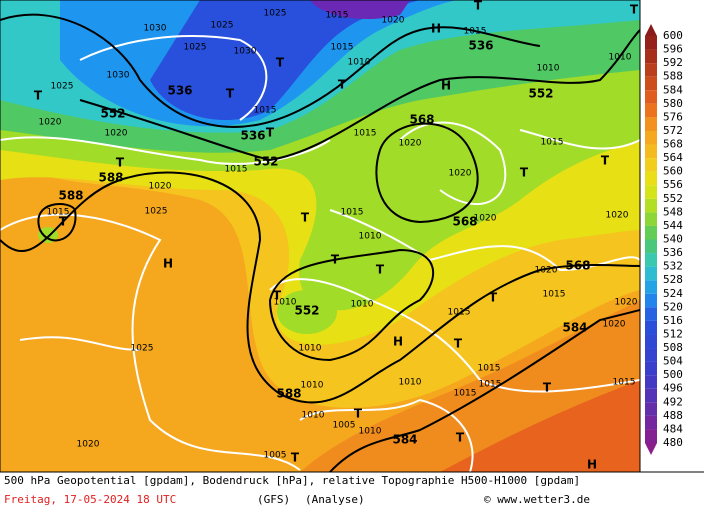  What do you see at coordinates (673, 333) in the screenshot?
I see `legend-label: 512` at bounding box center [673, 333].